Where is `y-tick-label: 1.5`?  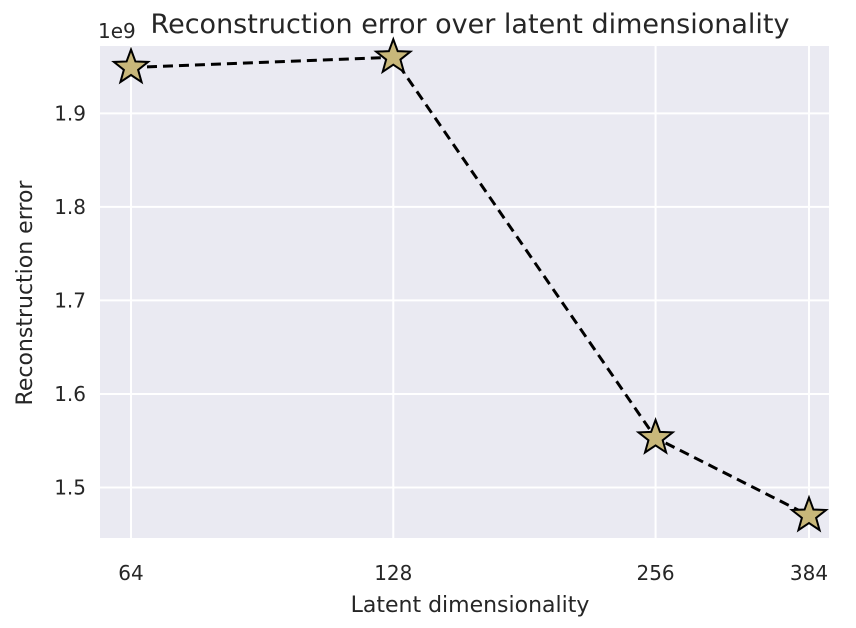
y-tick-label: 1.5 is located at coordinates (70, 487).